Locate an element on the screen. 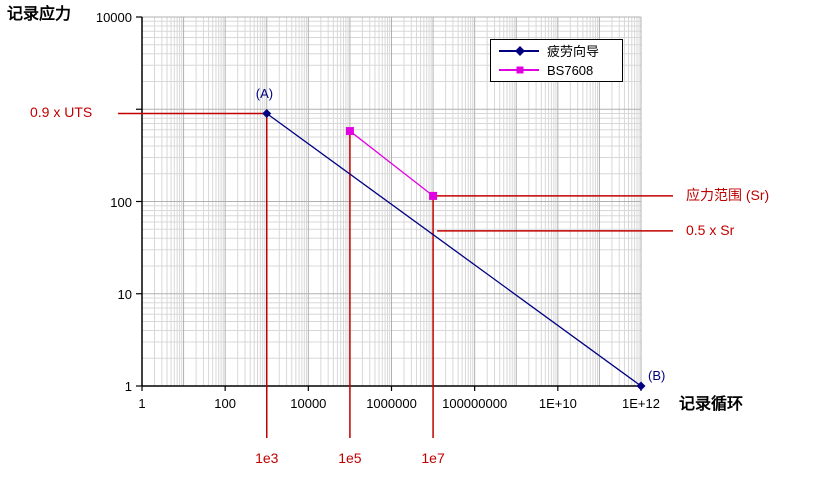 This screenshot has height=484, width=828. legend-item-label: 疲劳向导 is located at coordinates (573, 52).